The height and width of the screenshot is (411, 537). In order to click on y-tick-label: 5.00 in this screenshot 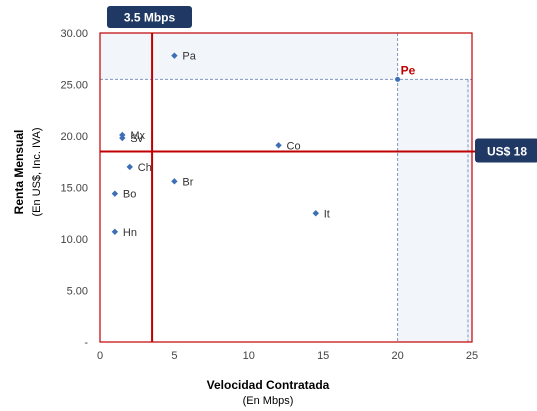, I will do `click(77, 292)`.